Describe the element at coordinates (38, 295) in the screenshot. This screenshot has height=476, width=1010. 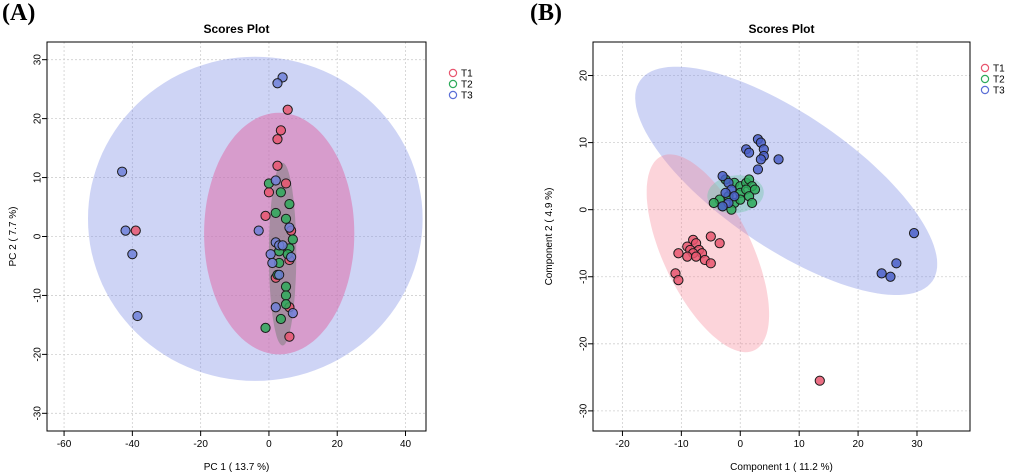
I see `y-tick-label: -10` at that location.